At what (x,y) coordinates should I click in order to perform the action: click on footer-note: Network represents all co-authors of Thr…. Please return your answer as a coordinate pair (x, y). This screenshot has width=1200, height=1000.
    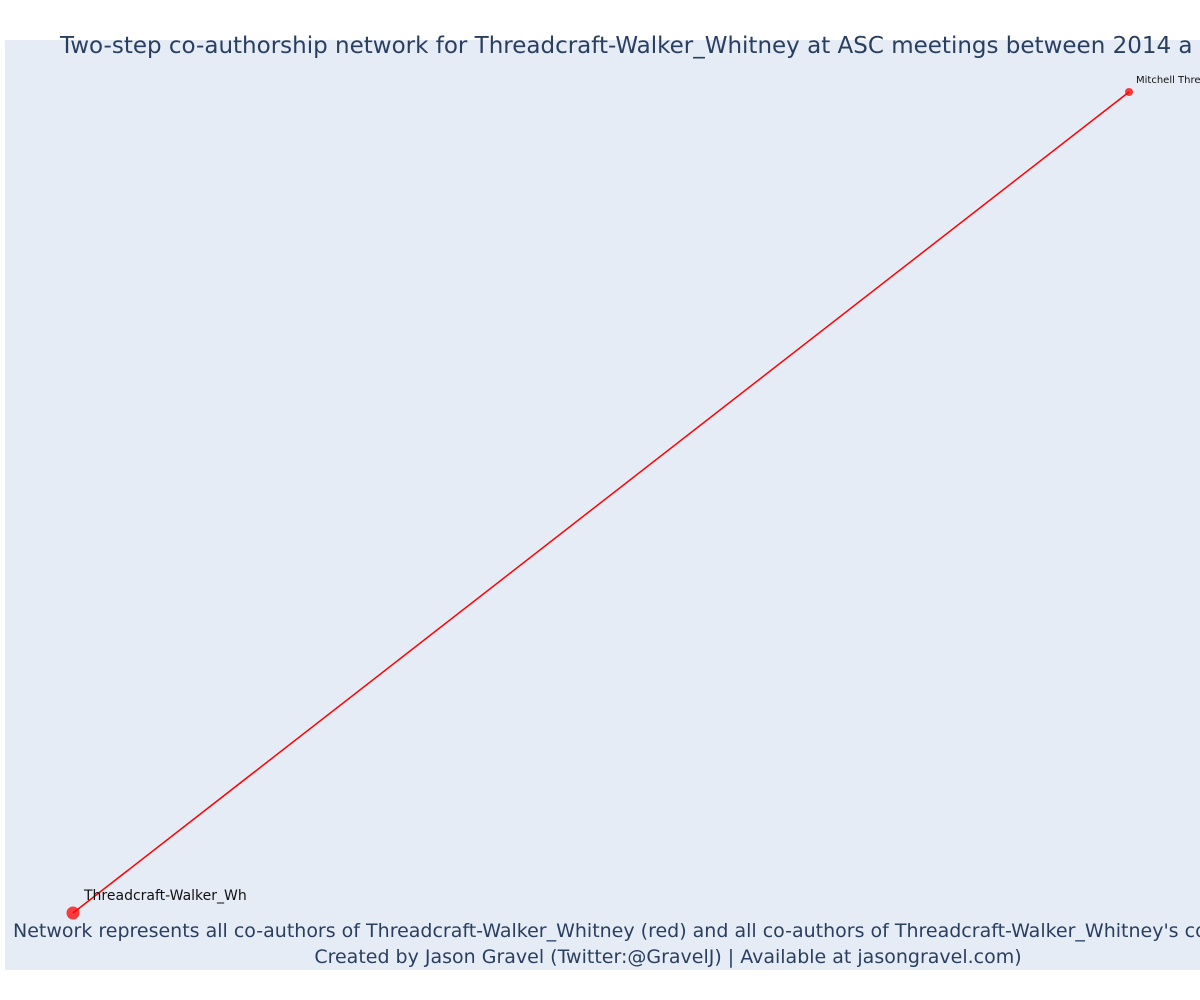
    Looking at the image, I should click on (606, 931).